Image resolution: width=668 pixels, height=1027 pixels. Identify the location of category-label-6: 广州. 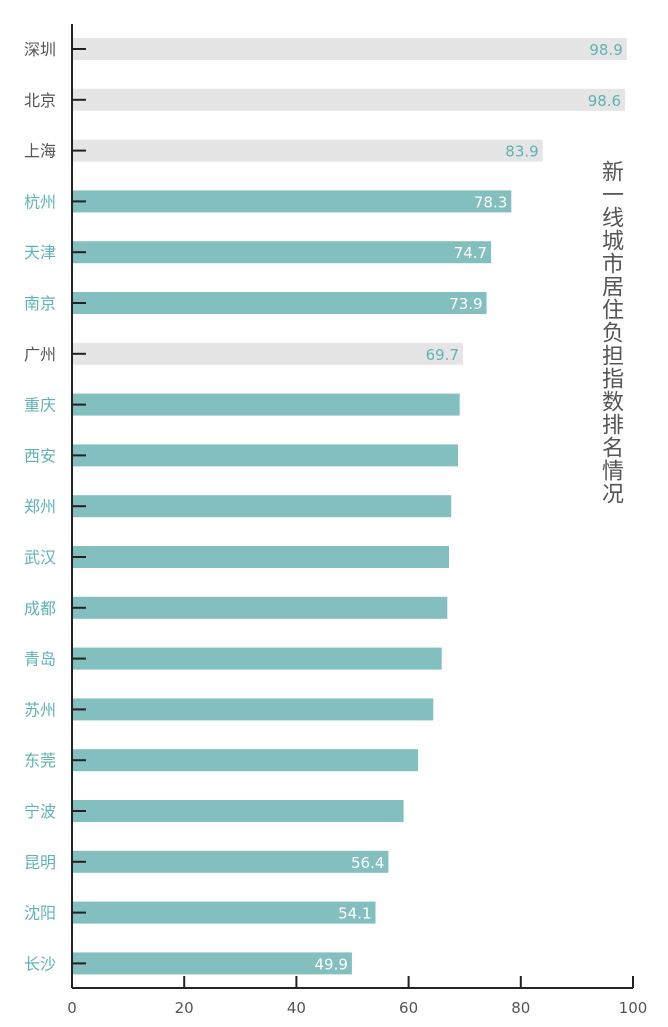
(40, 354).